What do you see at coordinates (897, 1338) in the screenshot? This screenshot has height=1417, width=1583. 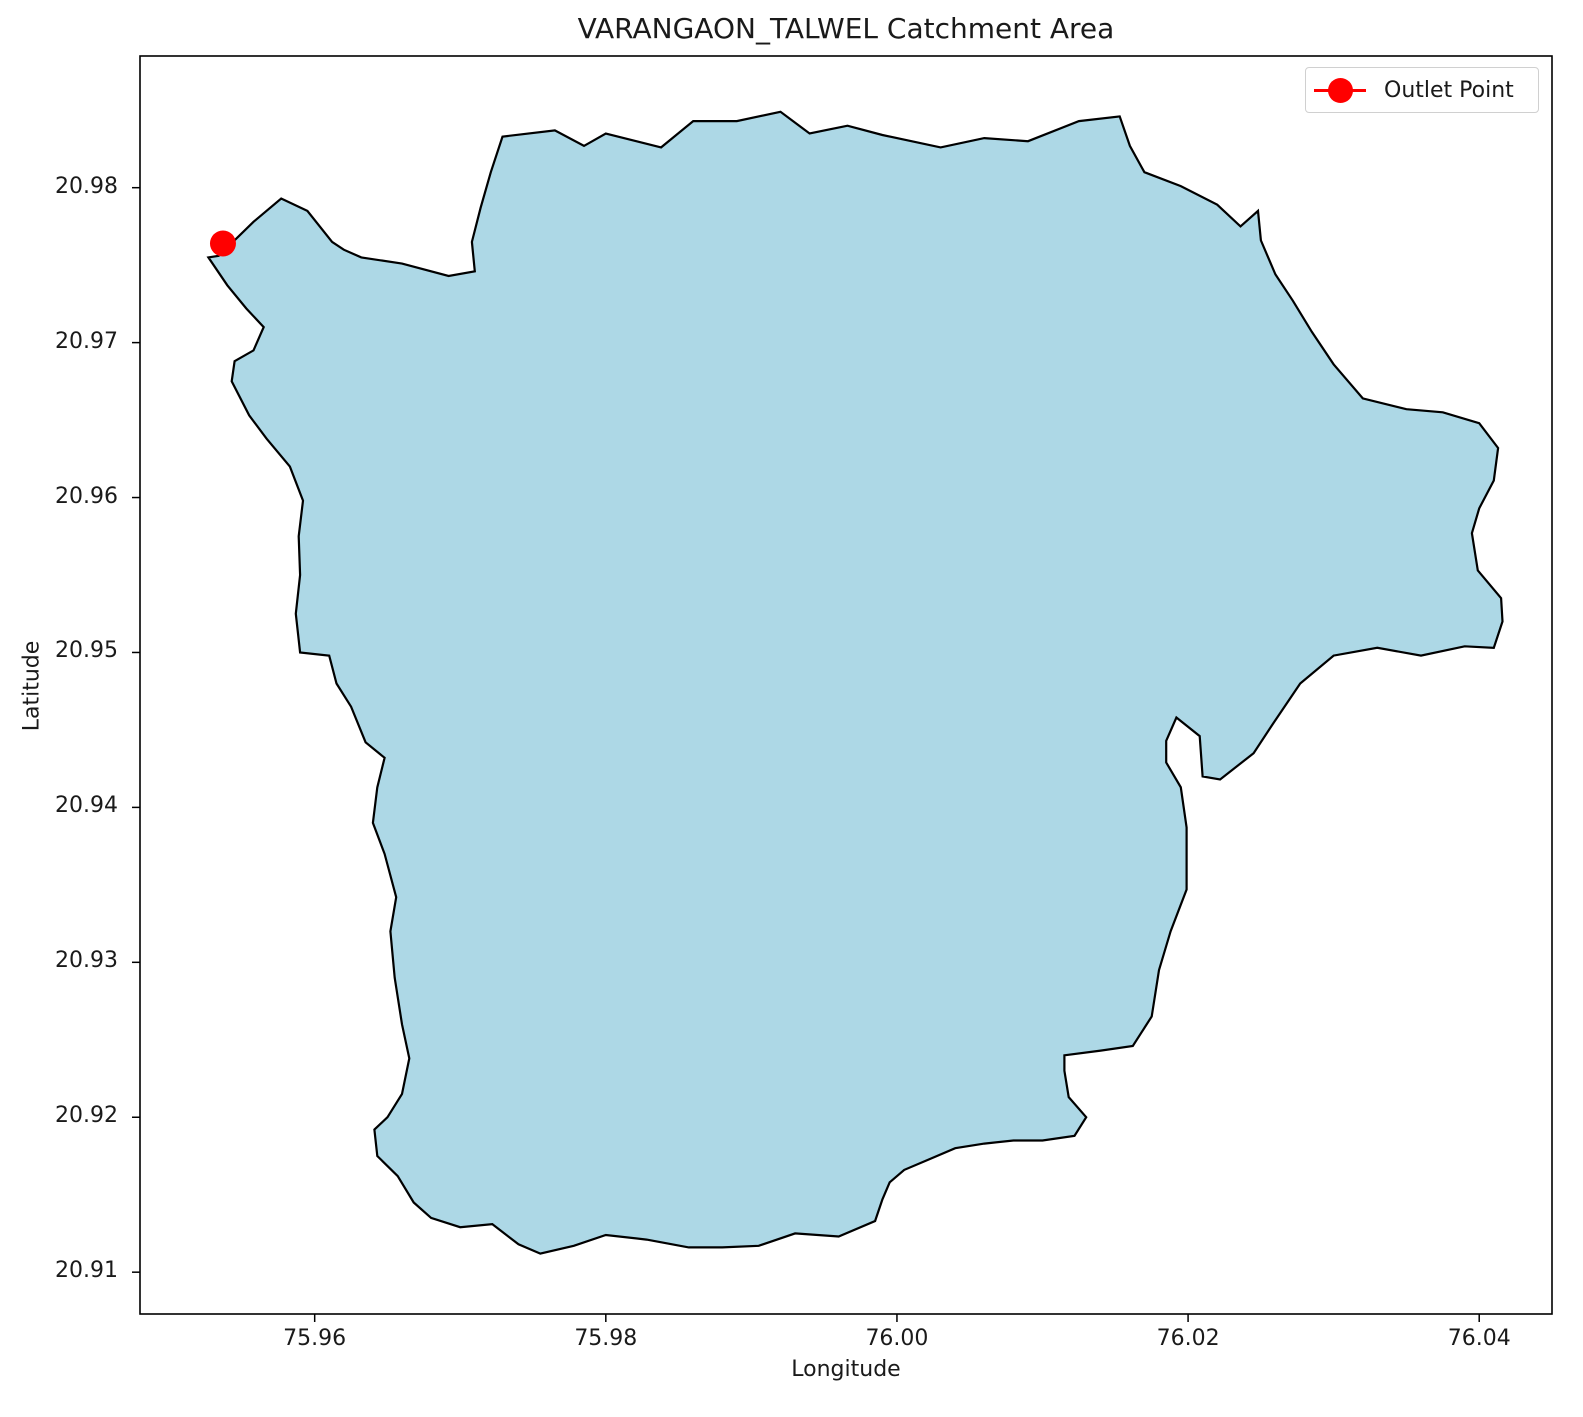 I see `x-tick-label: 76.00` at bounding box center [897, 1338].